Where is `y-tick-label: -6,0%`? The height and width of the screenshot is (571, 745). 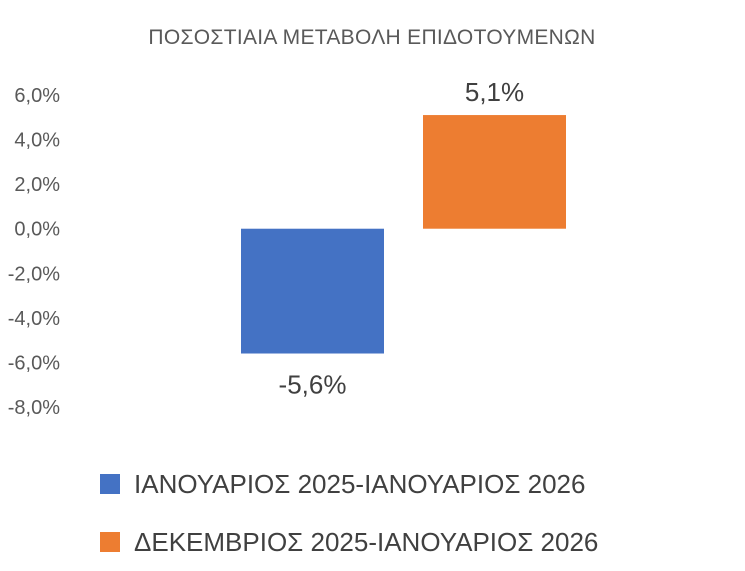 y-tick-label: -6,0% is located at coordinates (34, 363).